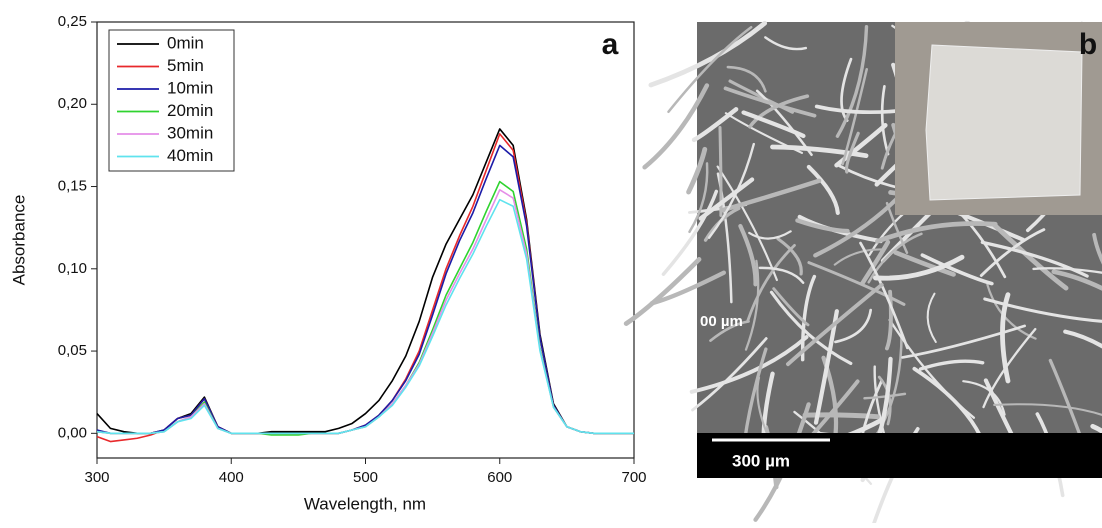 This screenshot has width=1102, height=528. I want to click on y-tick-label: 0,20, so click(72, 103).